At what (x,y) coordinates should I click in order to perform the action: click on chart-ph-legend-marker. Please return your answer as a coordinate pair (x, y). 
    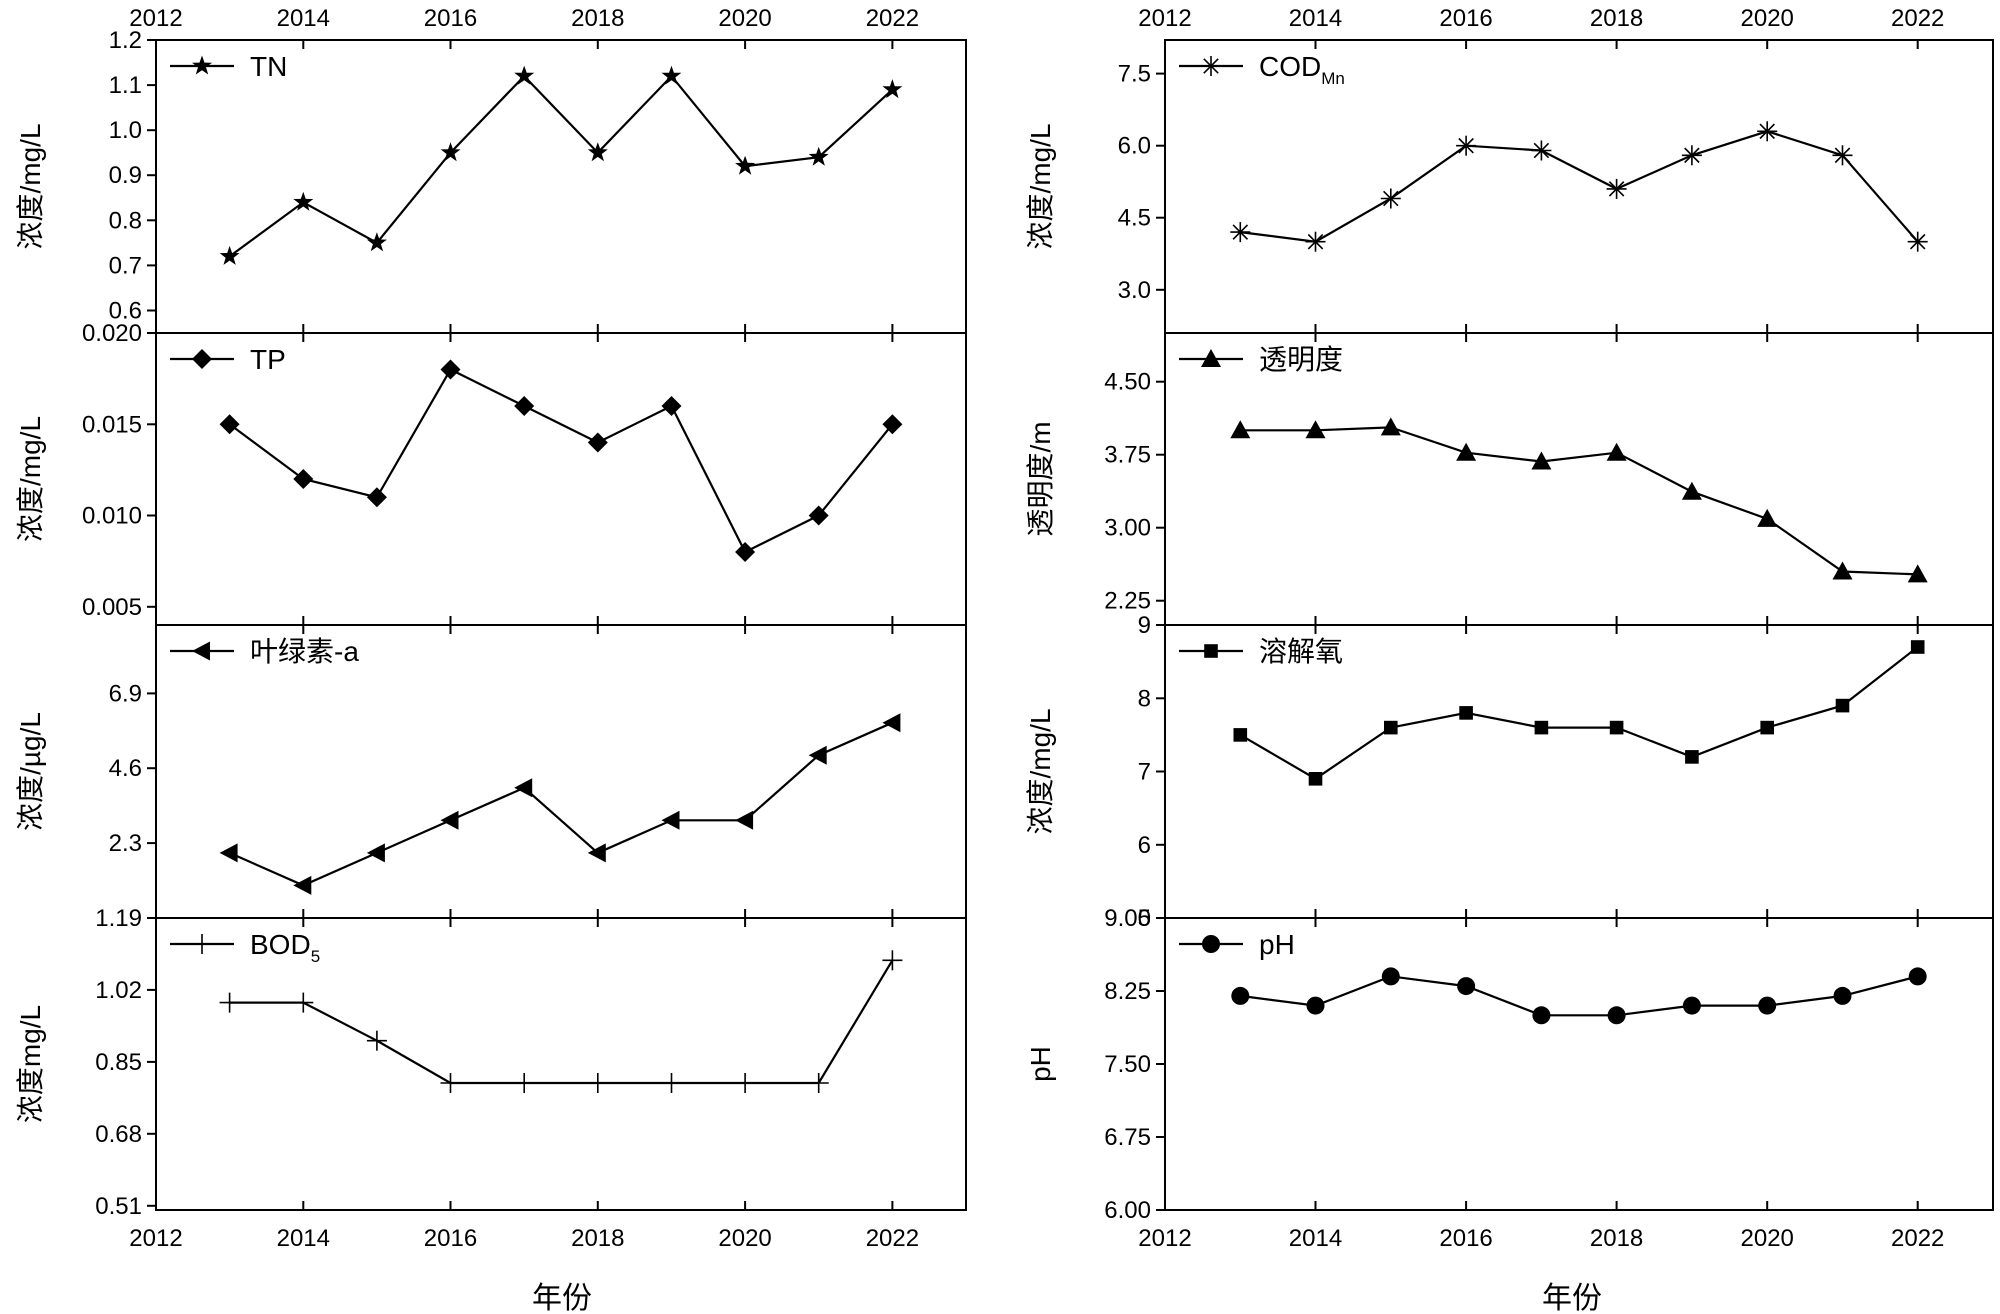
    Looking at the image, I should click on (1211, 944).